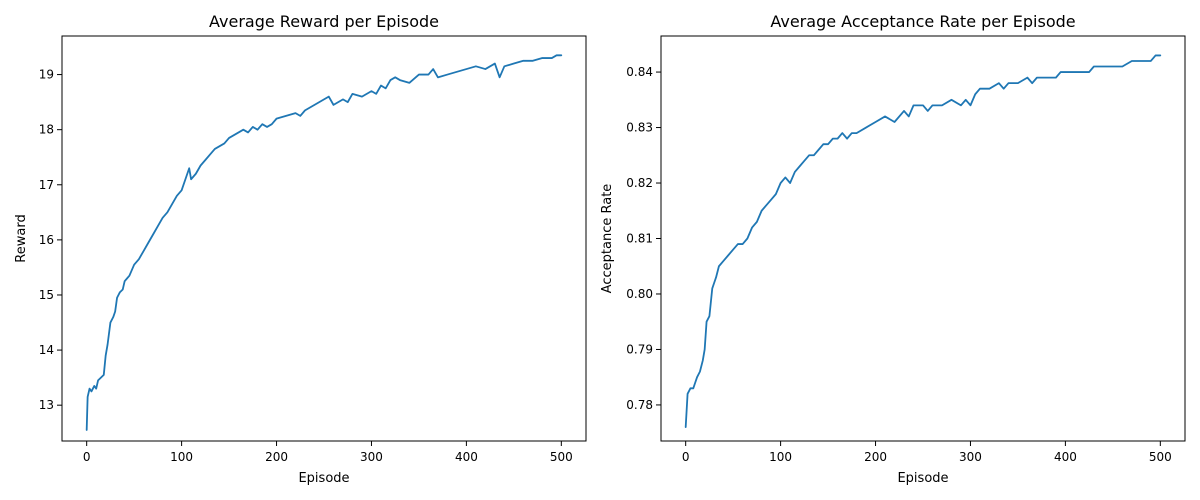  What do you see at coordinates (46, 240) in the screenshot?
I see `y-tick-label: 16` at bounding box center [46, 240].